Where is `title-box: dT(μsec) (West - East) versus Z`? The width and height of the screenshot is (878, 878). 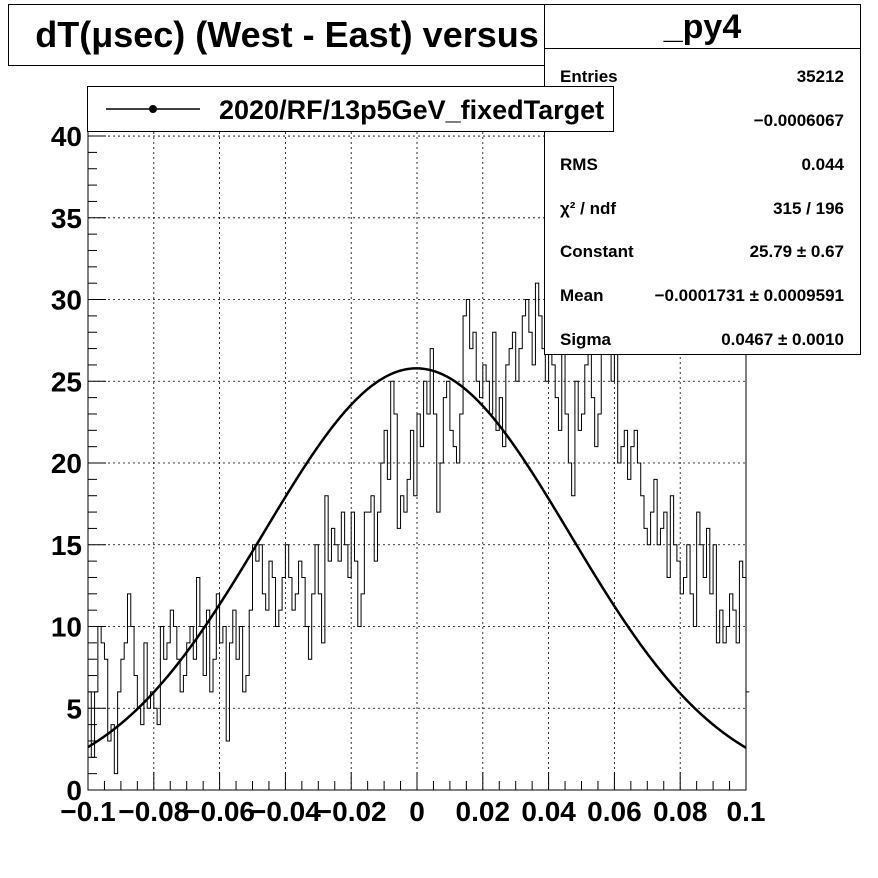 title-box: dT(μsec) (West - East) versus Z is located at coordinates (303, 35).